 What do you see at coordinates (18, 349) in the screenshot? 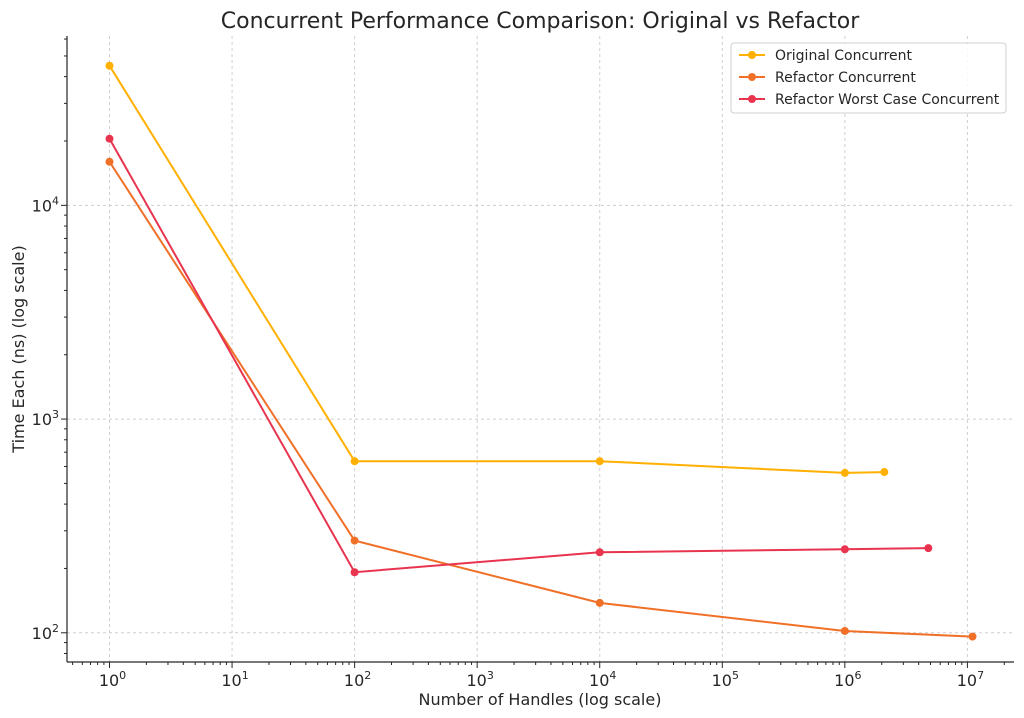
I see `y-axis-label: Time Each (ns) (log scale)` at bounding box center [18, 349].